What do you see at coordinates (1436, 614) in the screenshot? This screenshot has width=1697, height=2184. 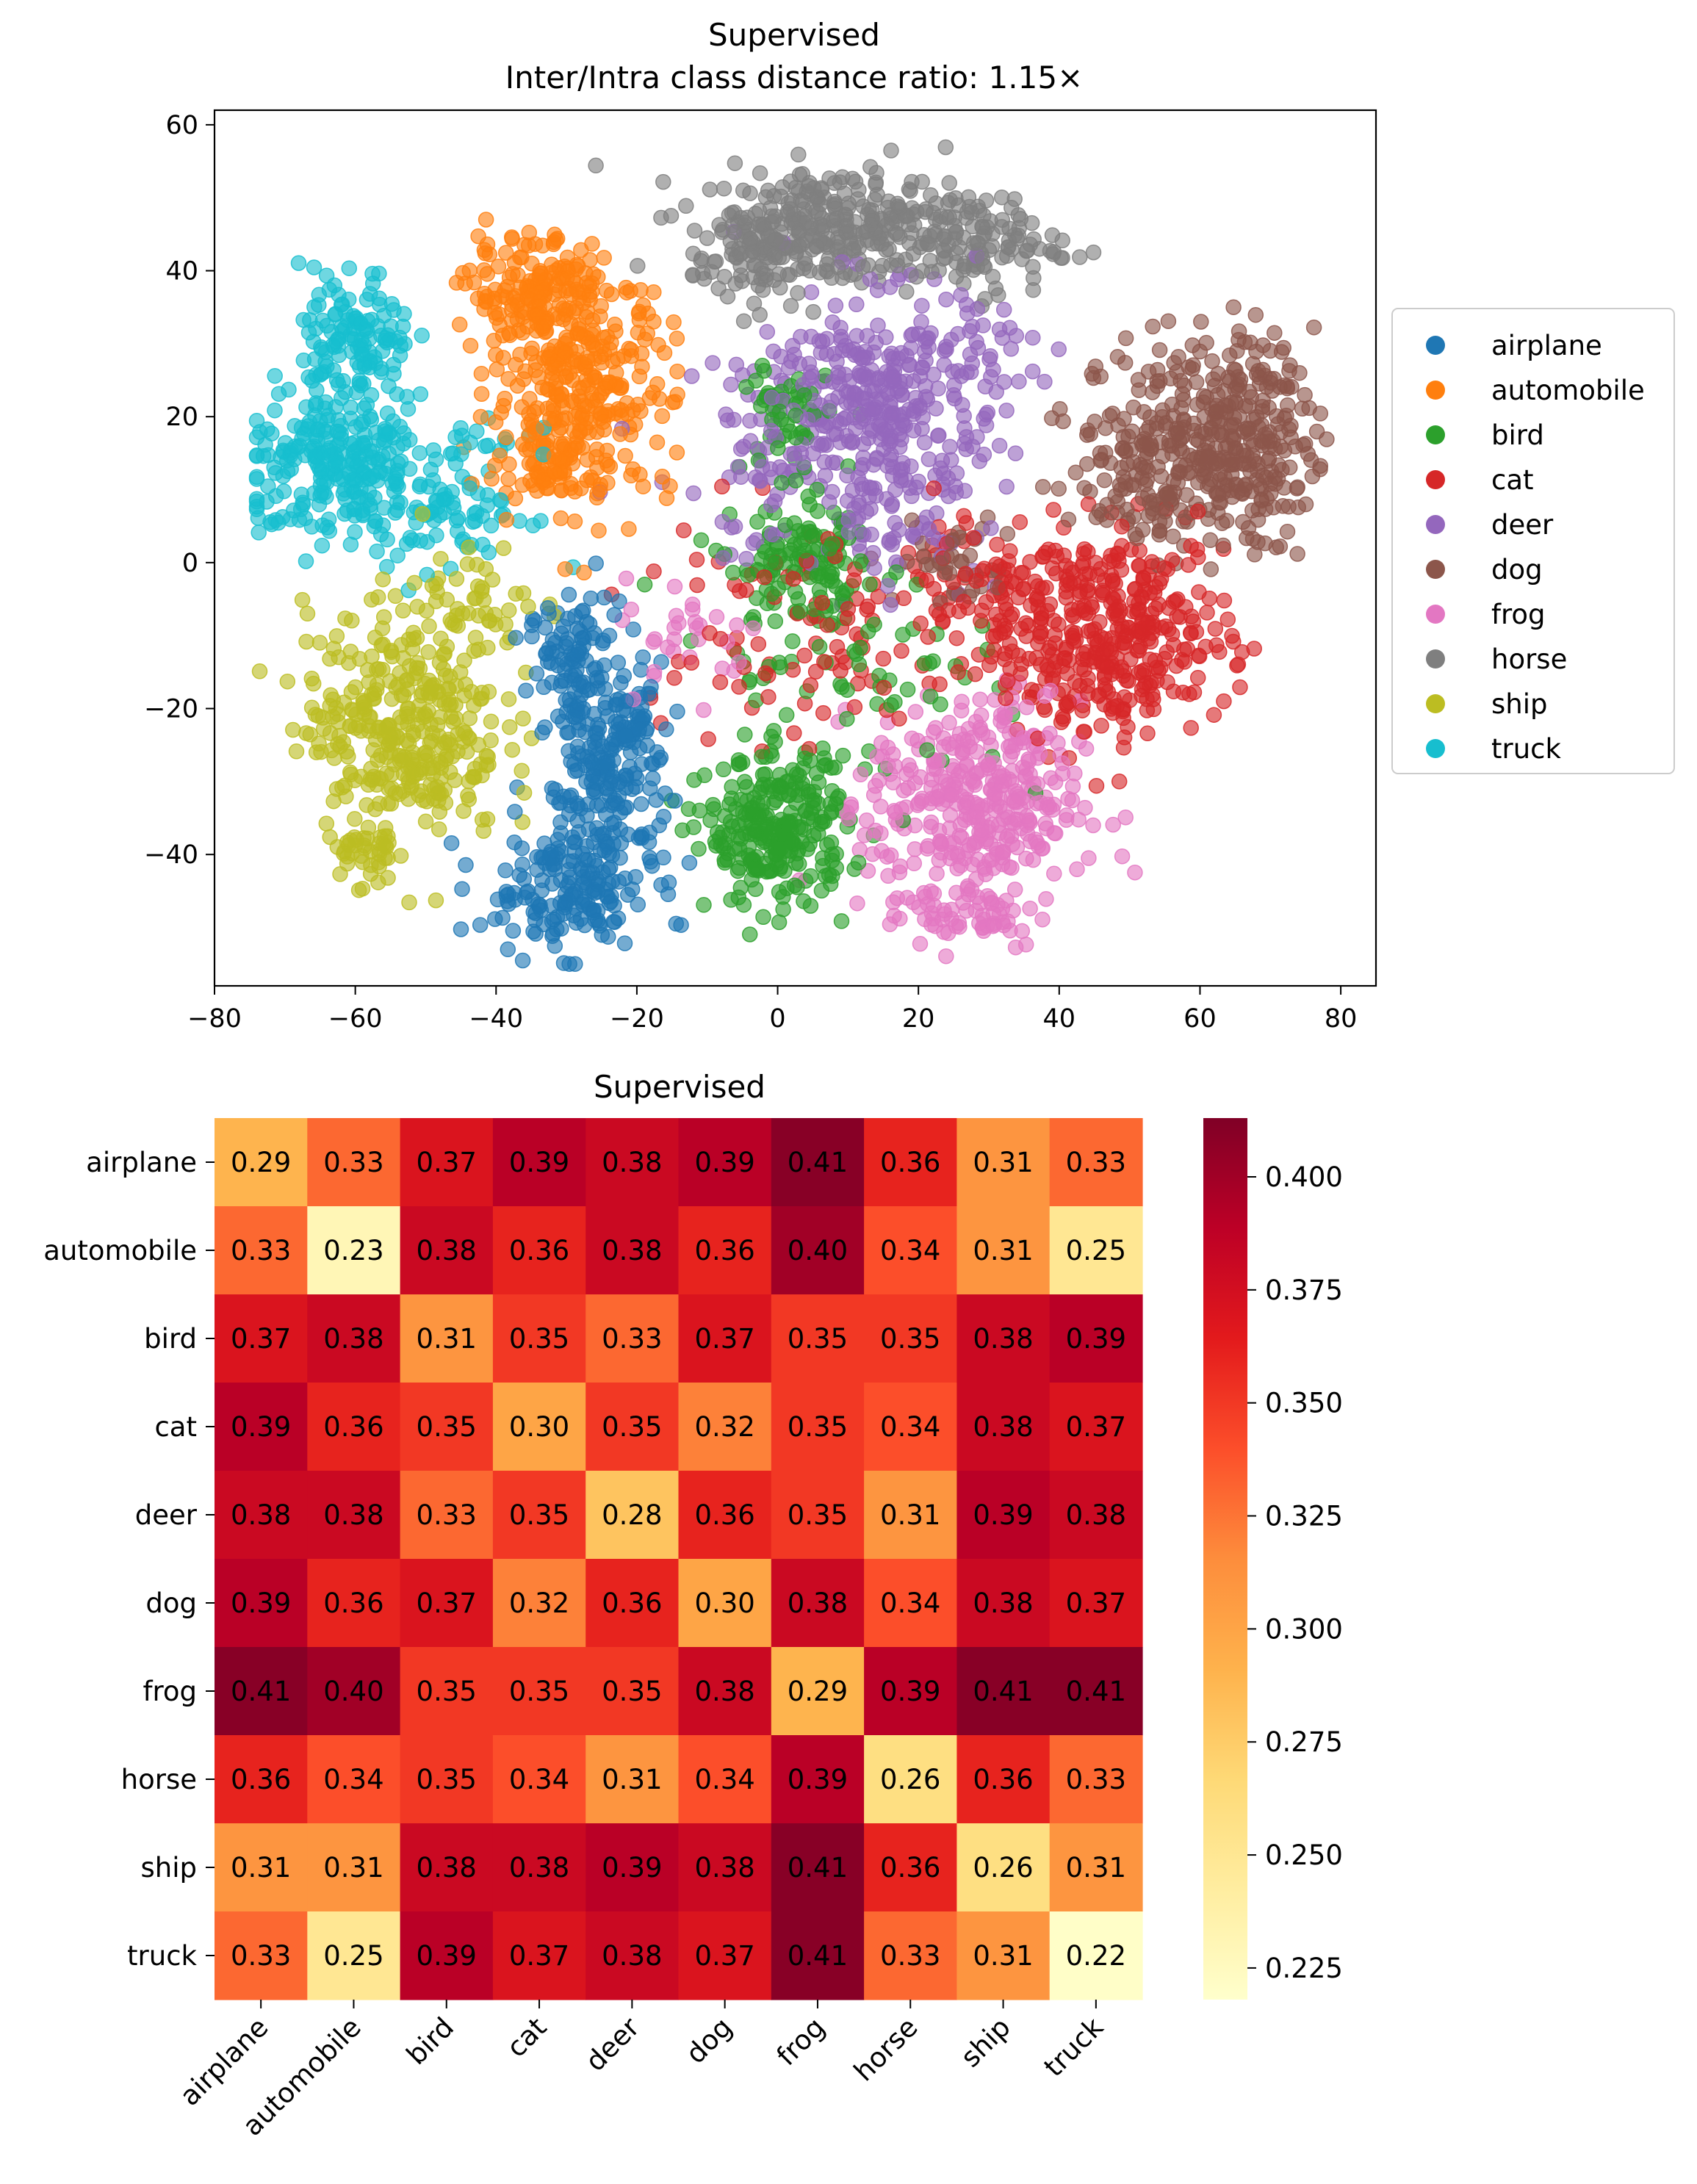 I see `legend-marker-frog` at bounding box center [1436, 614].